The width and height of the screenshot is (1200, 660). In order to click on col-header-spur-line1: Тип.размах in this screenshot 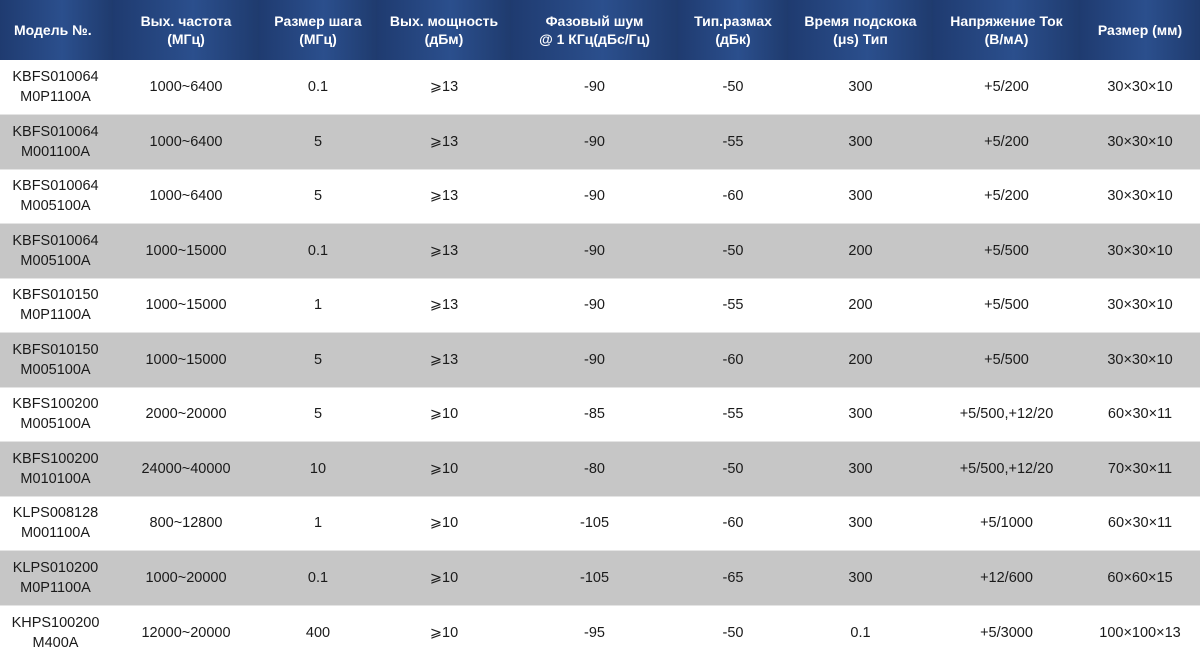, I will do `click(733, 21)`.